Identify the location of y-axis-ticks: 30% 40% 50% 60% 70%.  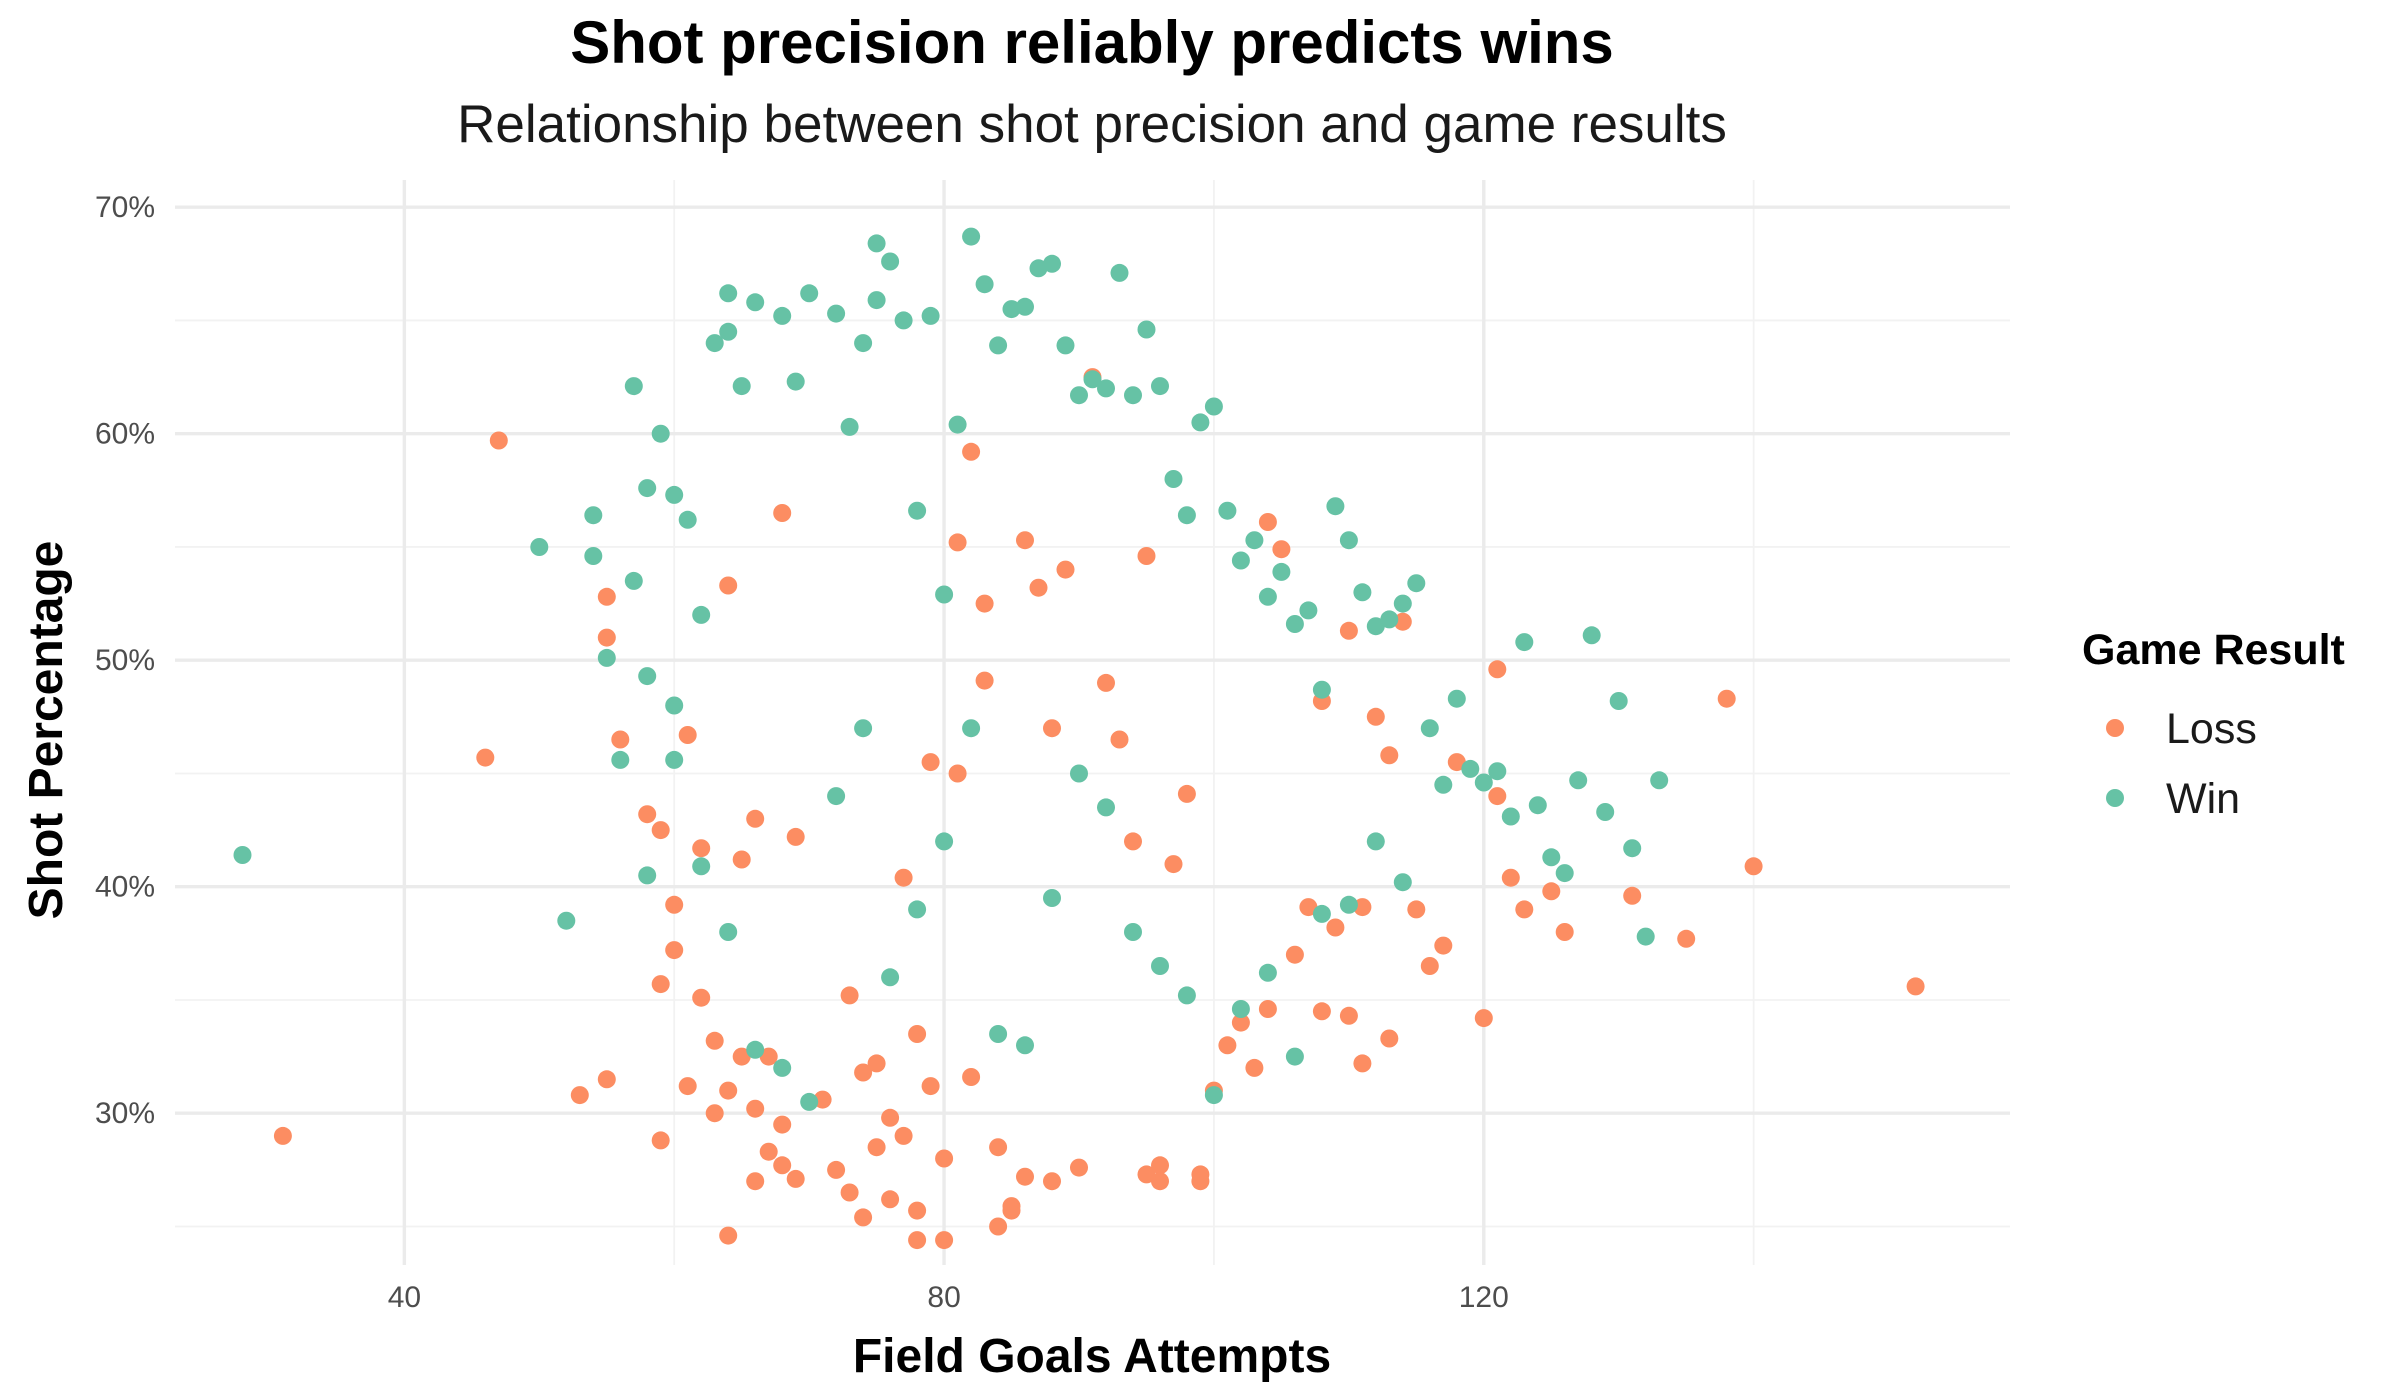
(125, 660).